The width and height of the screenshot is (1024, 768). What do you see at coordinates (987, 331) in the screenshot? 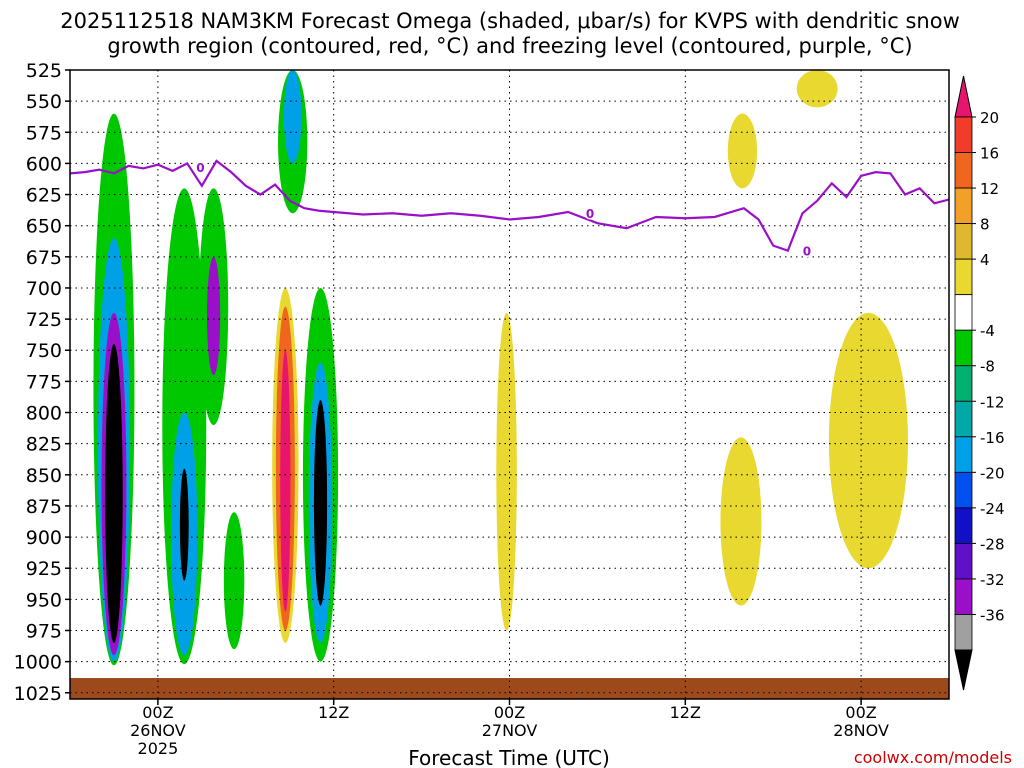
I see `colorbar-label--4: -4` at bounding box center [987, 331].